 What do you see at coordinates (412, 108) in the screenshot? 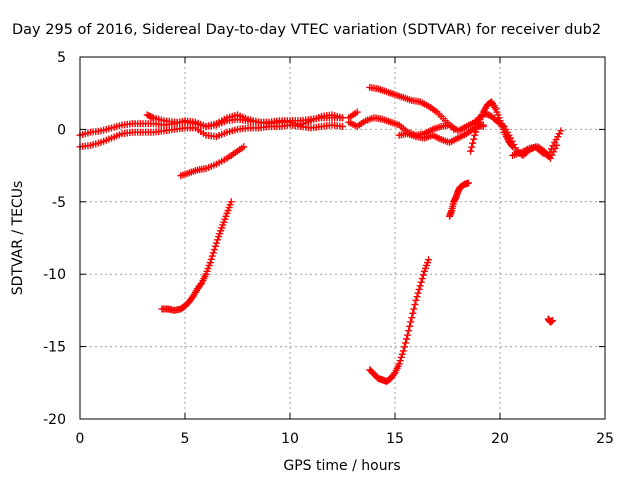
I see `series-arc-g` at bounding box center [412, 108].